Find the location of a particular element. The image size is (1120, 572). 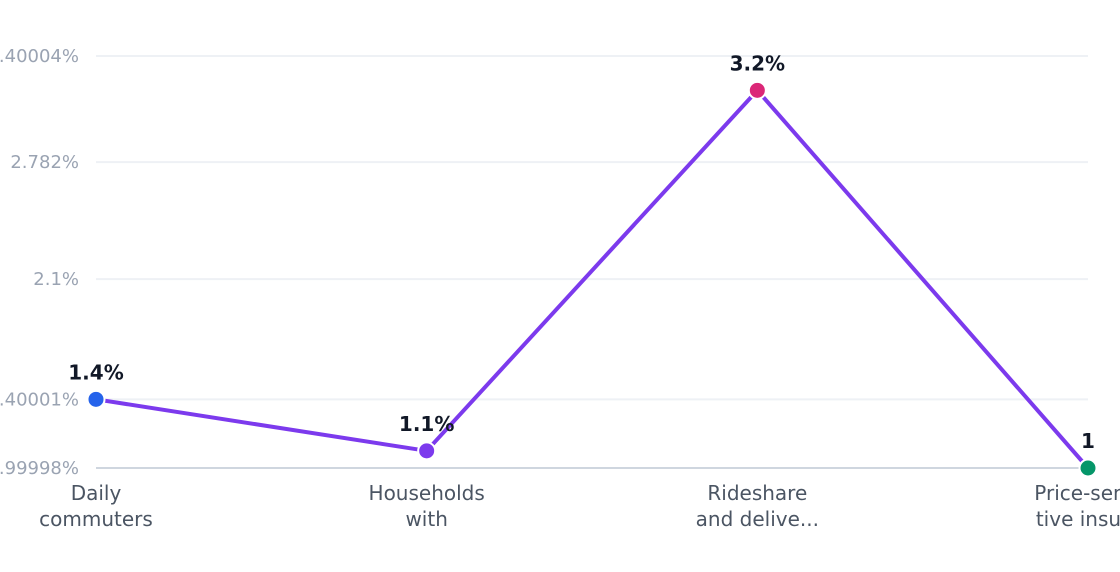

data-label: 3.2% is located at coordinates (757, 63).